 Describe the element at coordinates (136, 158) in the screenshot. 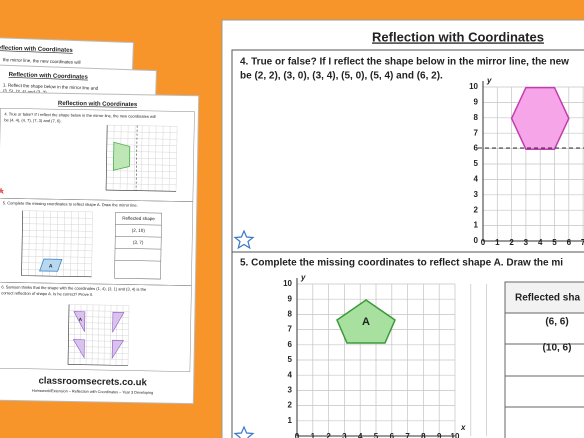

I see `mirror-line` at that location.